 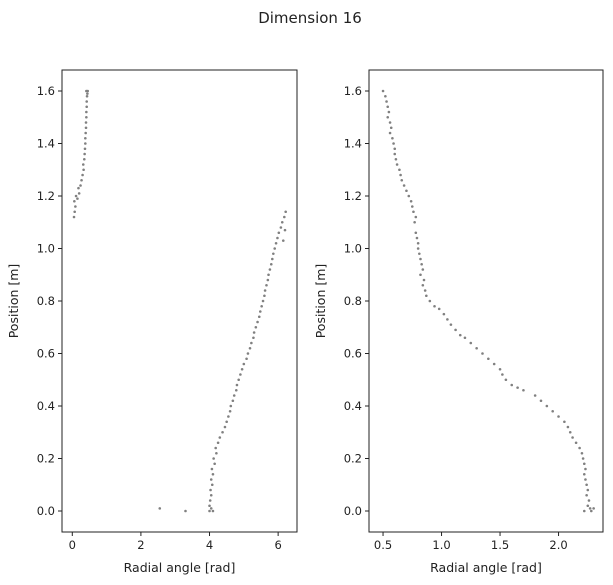 I want to click on y-tick-label: 0.4, so click(x=353, y=406).